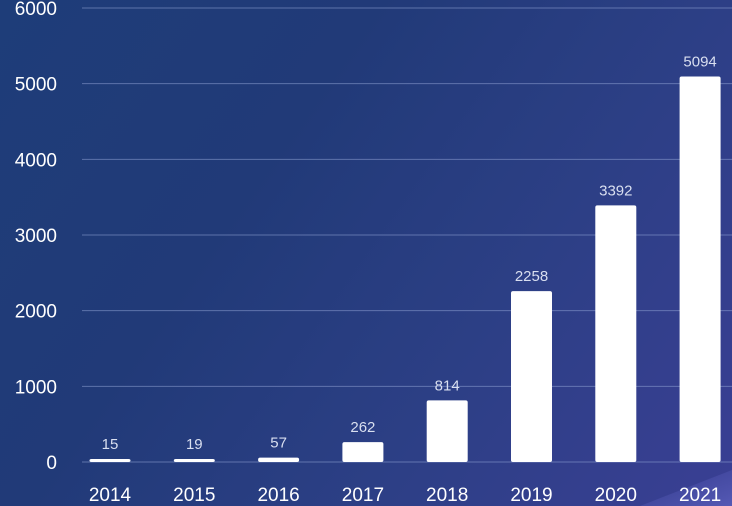 The width and height of the screenshot is (732, 506). Describe the element at coordinates (447, 385) in the screenshot. I see `data-label-2018: 814` at that location.